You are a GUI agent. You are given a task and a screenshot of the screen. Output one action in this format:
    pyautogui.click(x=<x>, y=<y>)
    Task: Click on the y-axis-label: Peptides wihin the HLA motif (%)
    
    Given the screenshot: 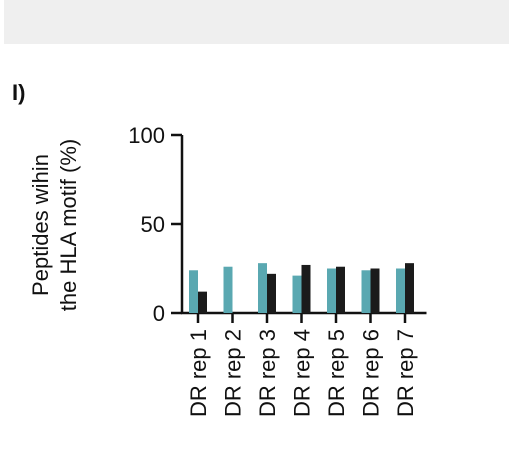 What is the action you would take?
    pyautogui.click(x=54, y=225)
    